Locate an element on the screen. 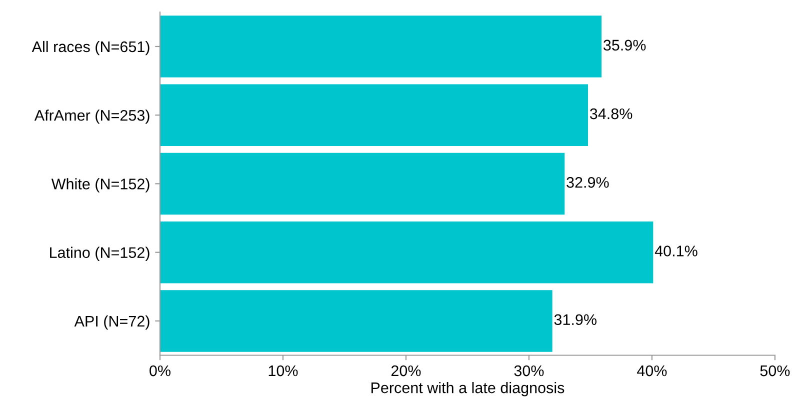 The image size is (794, 406). x-tick-label: 50% is located at coordinates (775, 370).